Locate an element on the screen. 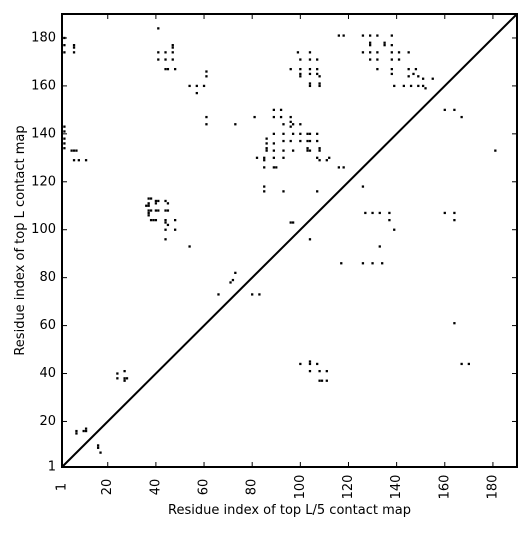  y-tick-label: 1 is located at coordinates (52, 467).